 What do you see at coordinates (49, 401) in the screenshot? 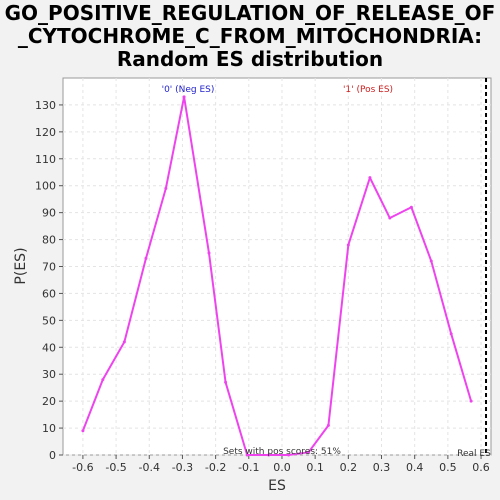
I see `y-tick-label: 20` at bounding box center [49, 401].